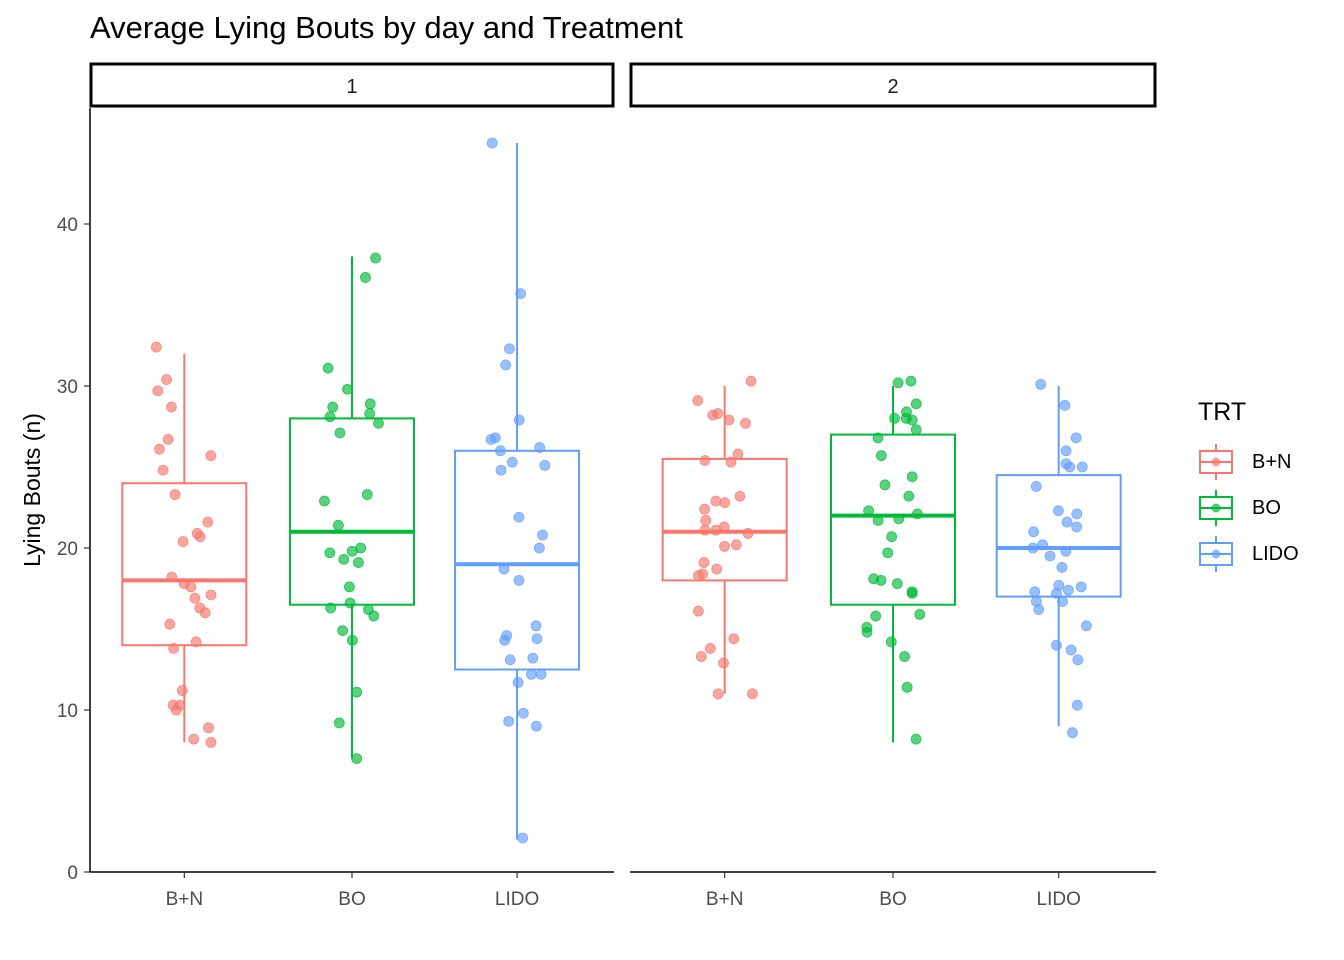 The width and height of the screenshot is (1344, 960). What do you see at coordinates (1216, 554) in the screenshot?
I see `legend-key` at bounding box center [1216, 554].